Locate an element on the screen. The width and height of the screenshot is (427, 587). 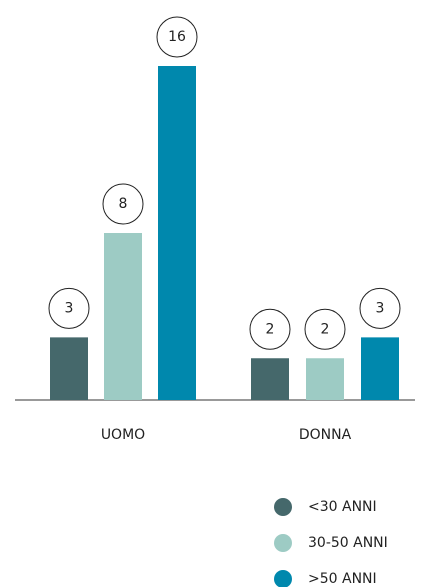
category-label: DONNA is located at coordinates (325, 435).